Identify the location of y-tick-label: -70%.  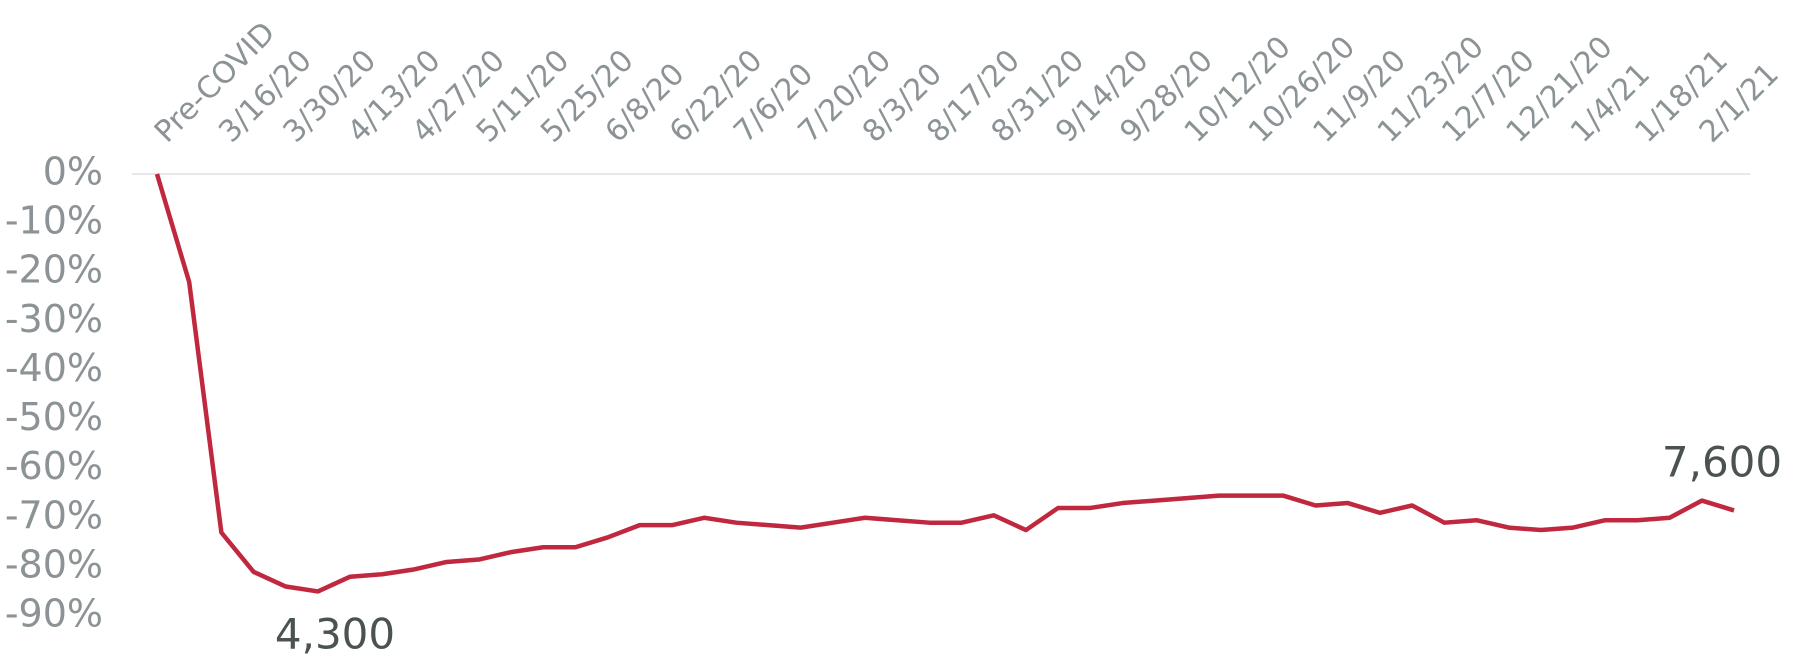
(54, 515).